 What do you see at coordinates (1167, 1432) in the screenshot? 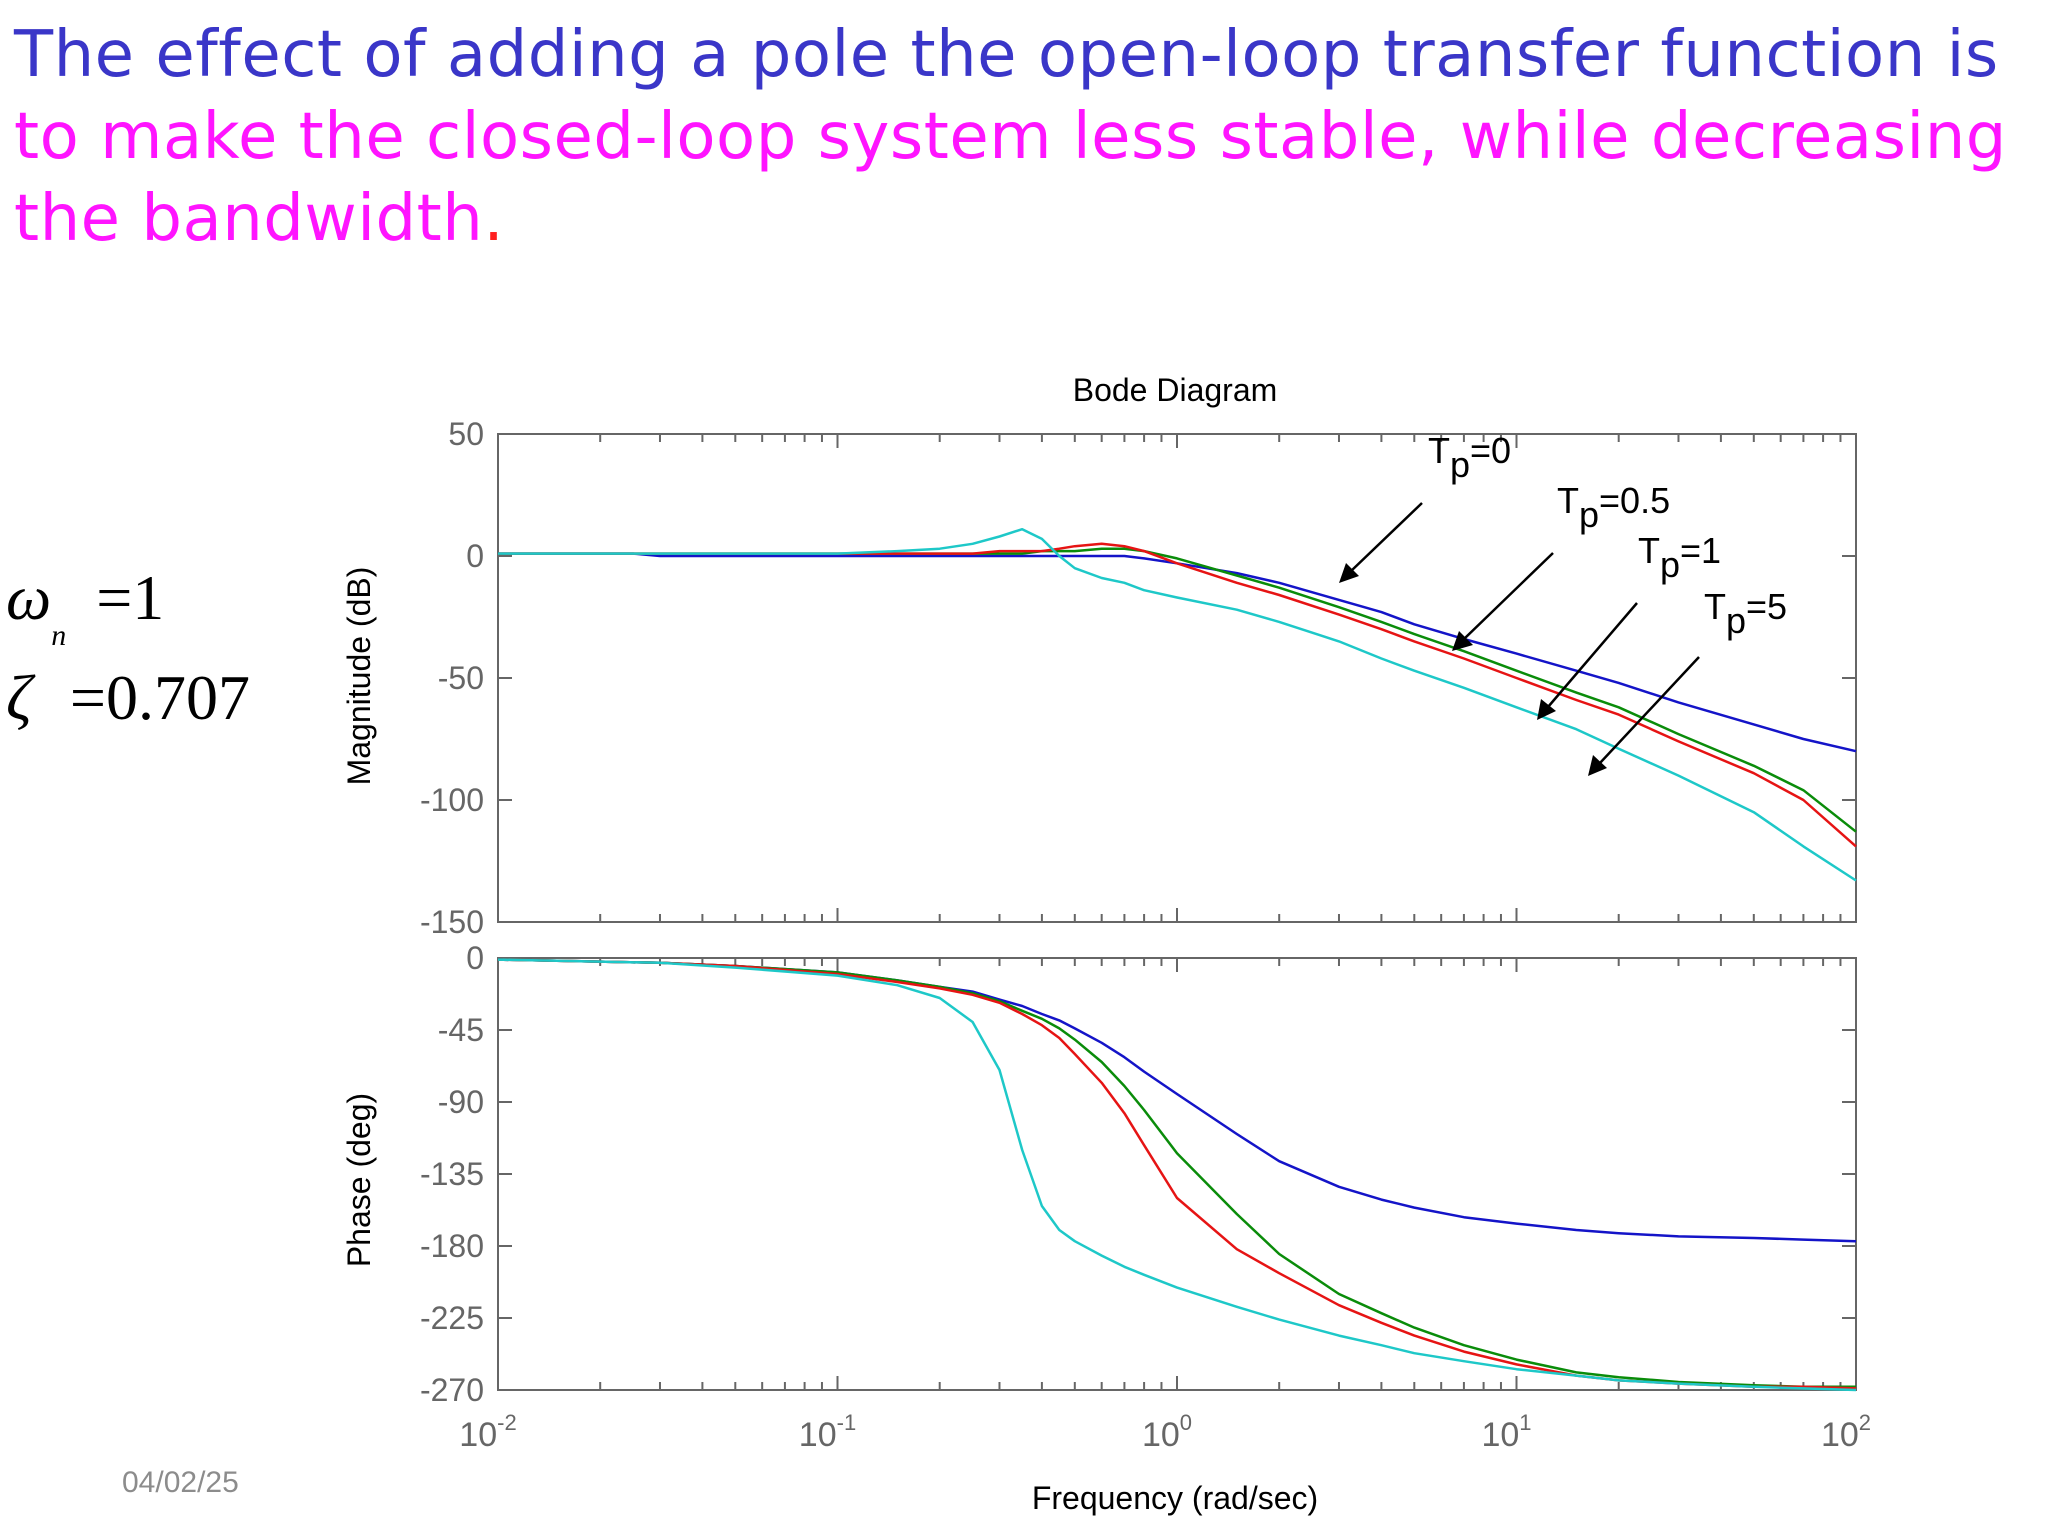
I see `xtick-label: 10⁰` at bounding box center [1167, 1432].